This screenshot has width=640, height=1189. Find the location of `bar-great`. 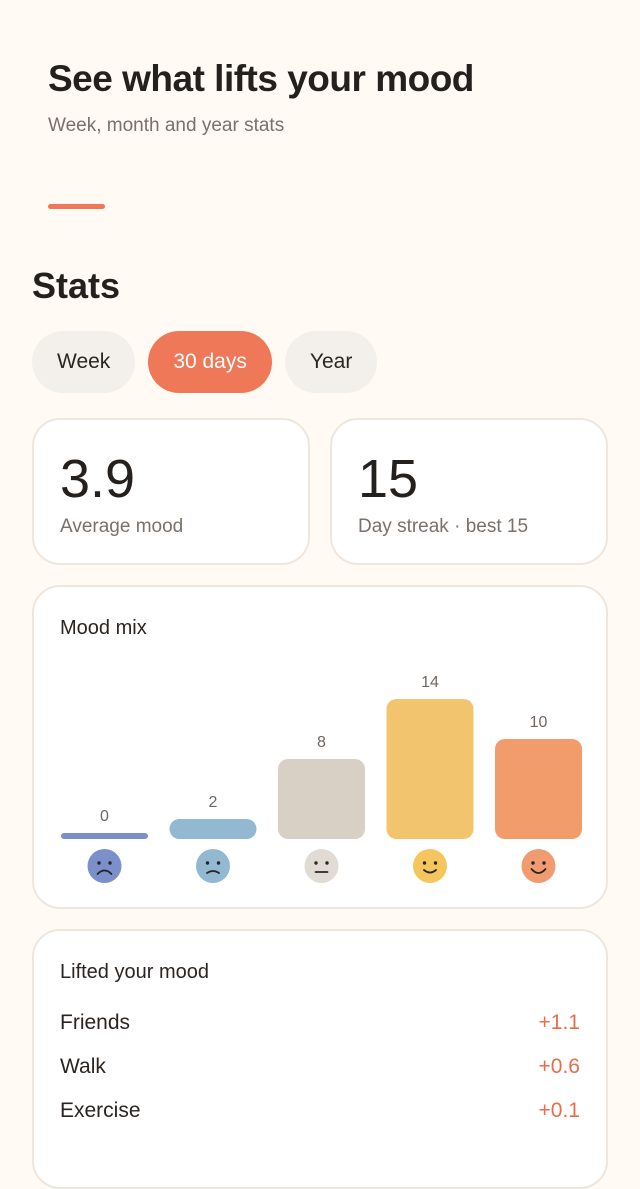

bar-great is located at coordinates (538, 789).